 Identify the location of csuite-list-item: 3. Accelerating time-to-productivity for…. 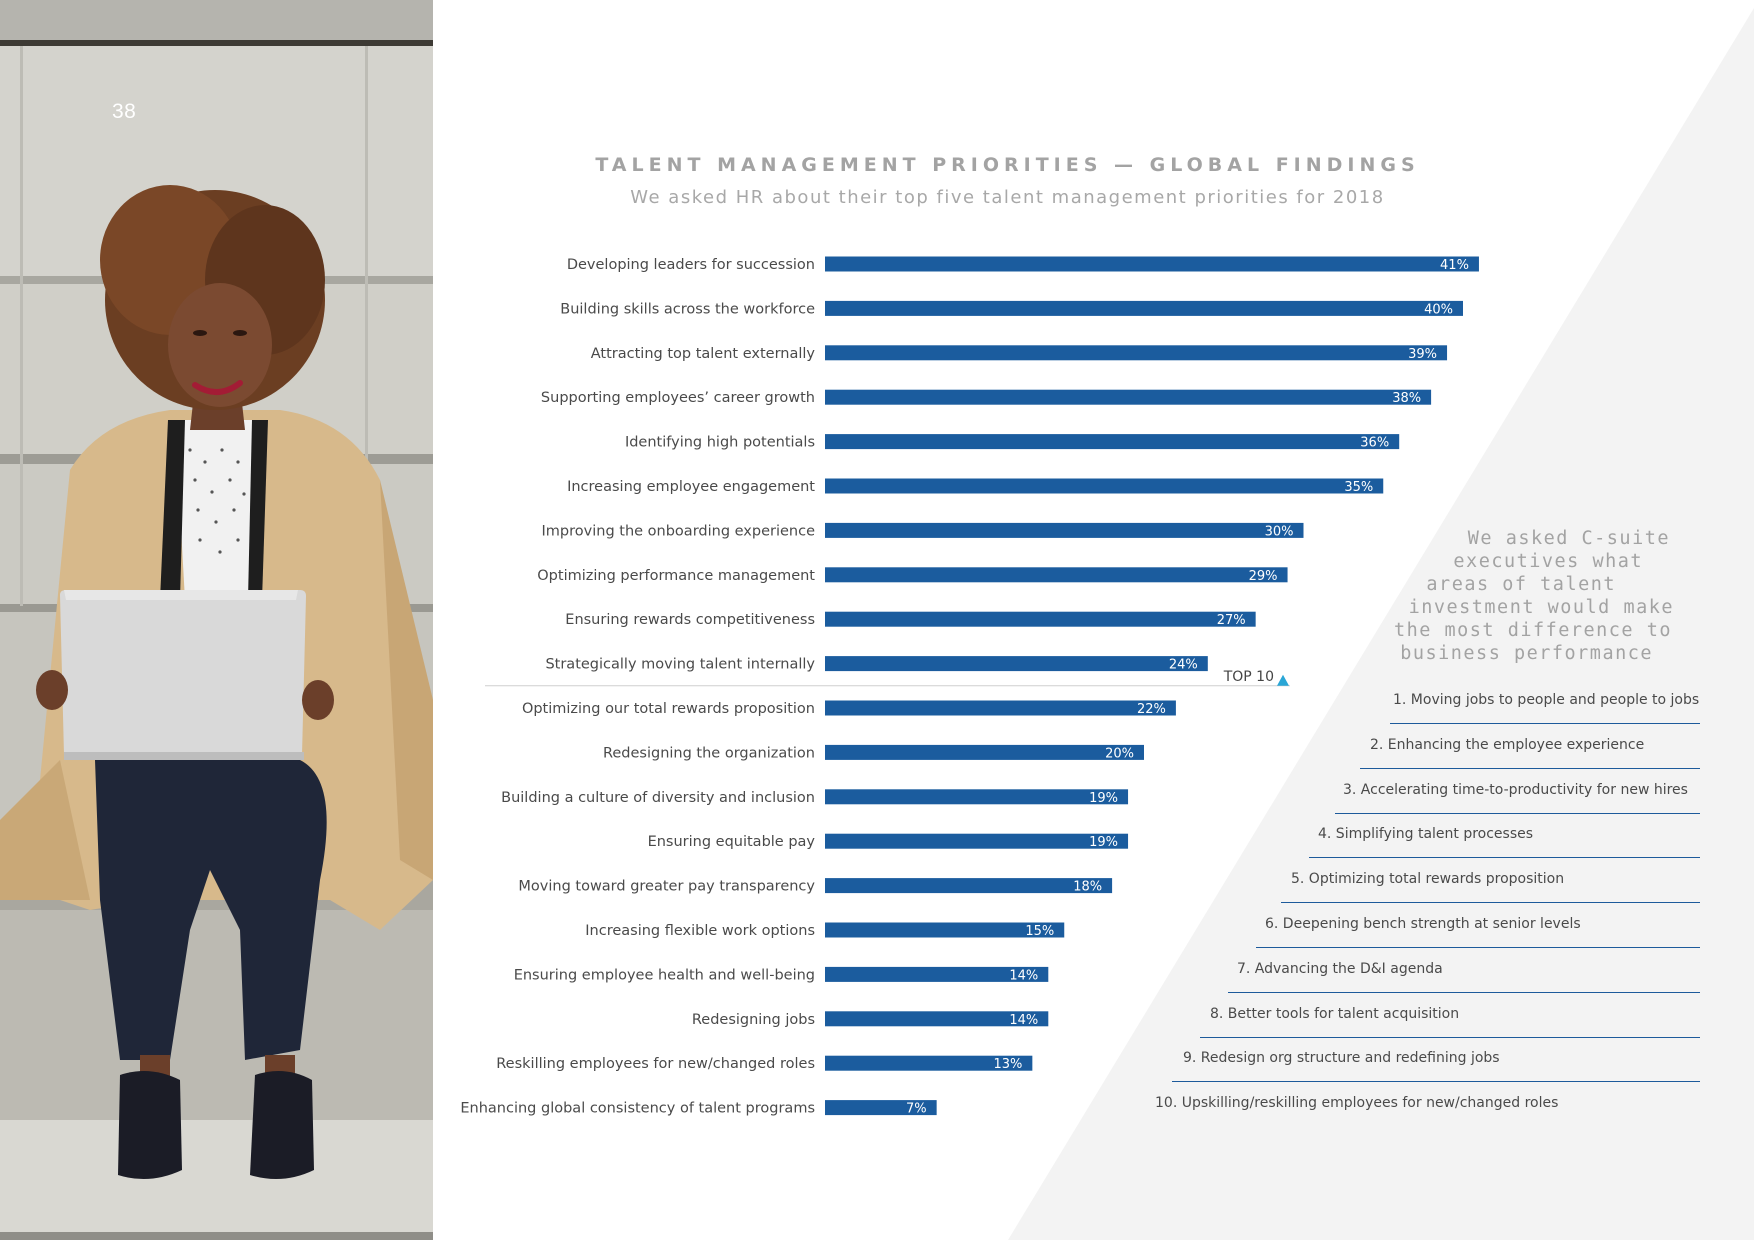
(1515, 789).